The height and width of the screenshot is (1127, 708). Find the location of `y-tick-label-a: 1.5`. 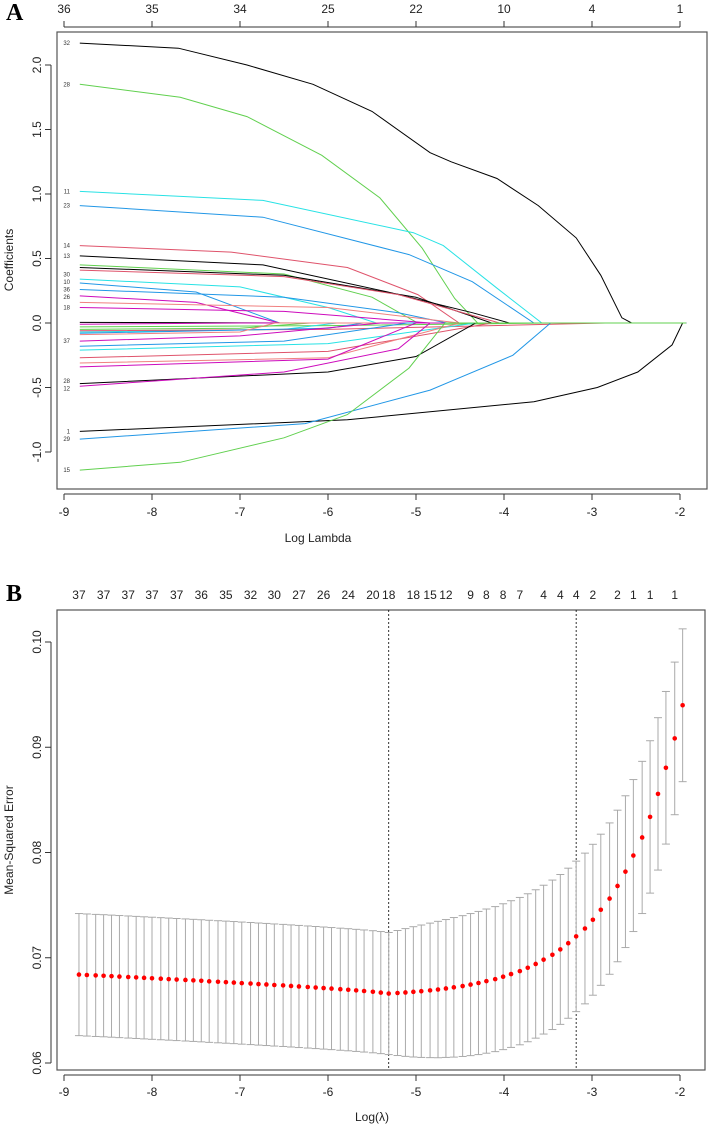

y-tick-label-a: 1.5 is located at coordinates (37, 129).